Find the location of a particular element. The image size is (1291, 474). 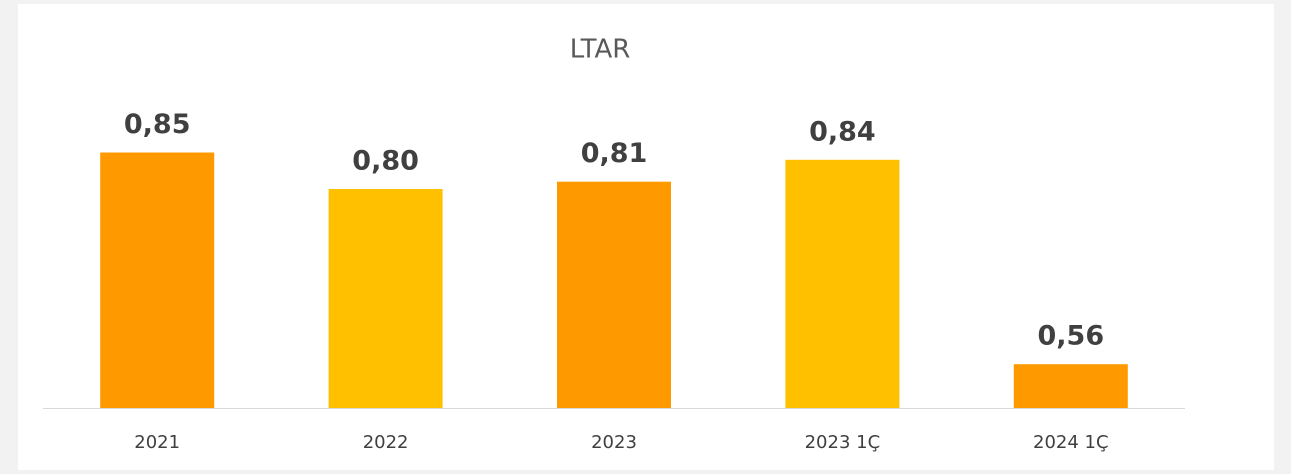

x-tick-label: 2023 1Ç is located at coordinates (843, 442).